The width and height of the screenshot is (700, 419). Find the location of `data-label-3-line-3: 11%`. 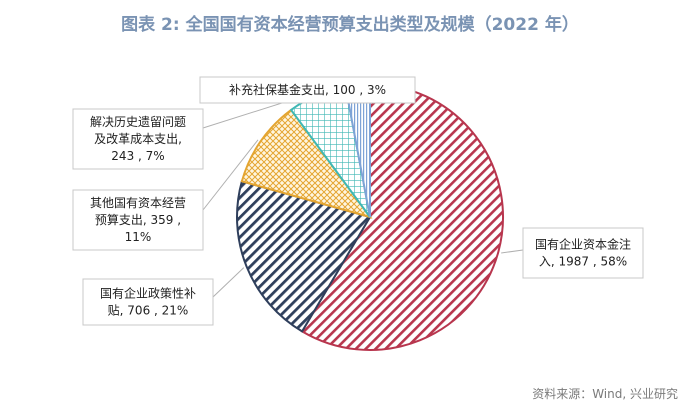

data-label-3-line-3: 11% is located at coordinates (138, 237).